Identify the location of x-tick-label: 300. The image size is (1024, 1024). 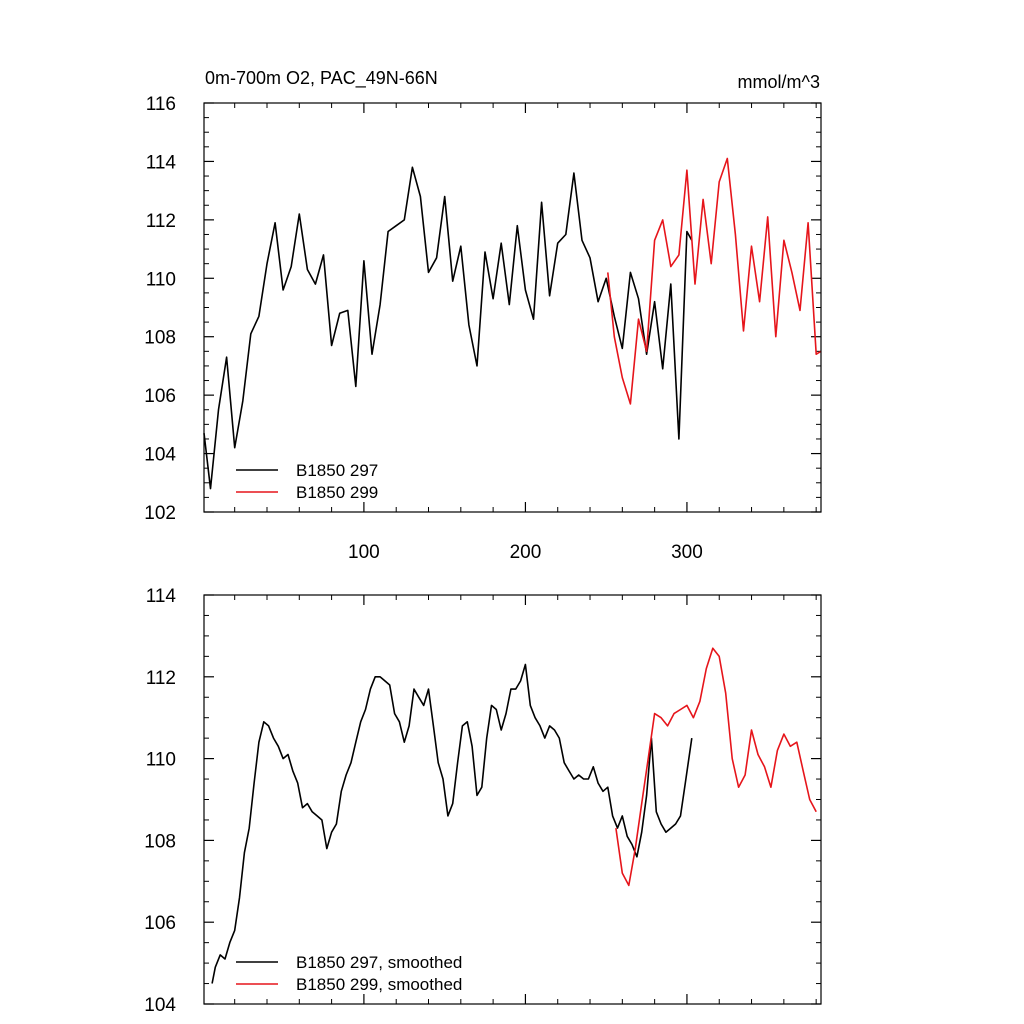
(687, 552).